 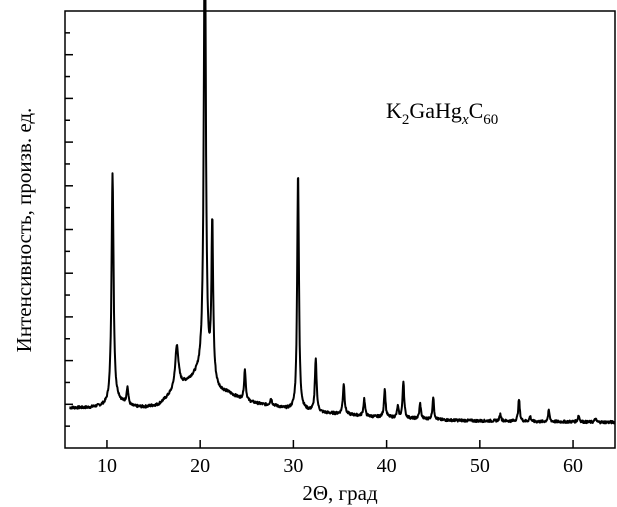 What do you see at coordinates (480, 466) in the screenshot?
I see `x-tick-label: 50` at bounding box center [480, 466].